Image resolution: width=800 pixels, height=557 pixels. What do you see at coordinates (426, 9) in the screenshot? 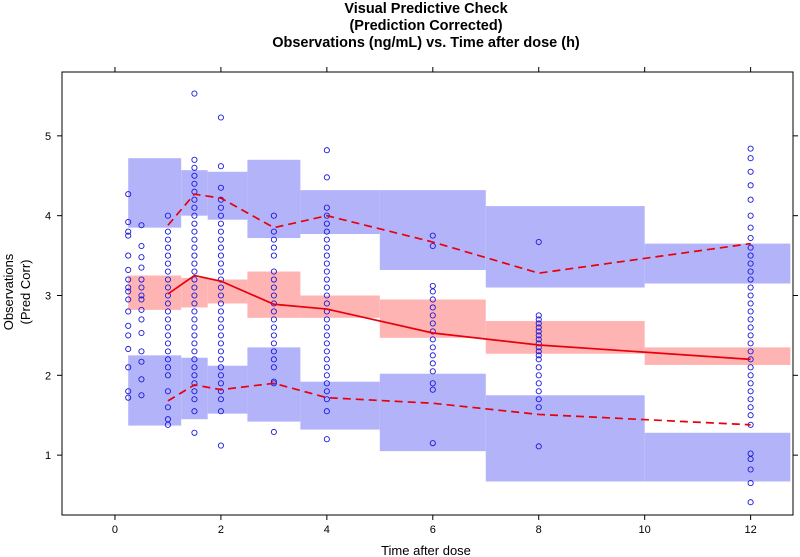
I see `chart-title-line-1: Visual Predictive Check` at bounding box center [426, 9].